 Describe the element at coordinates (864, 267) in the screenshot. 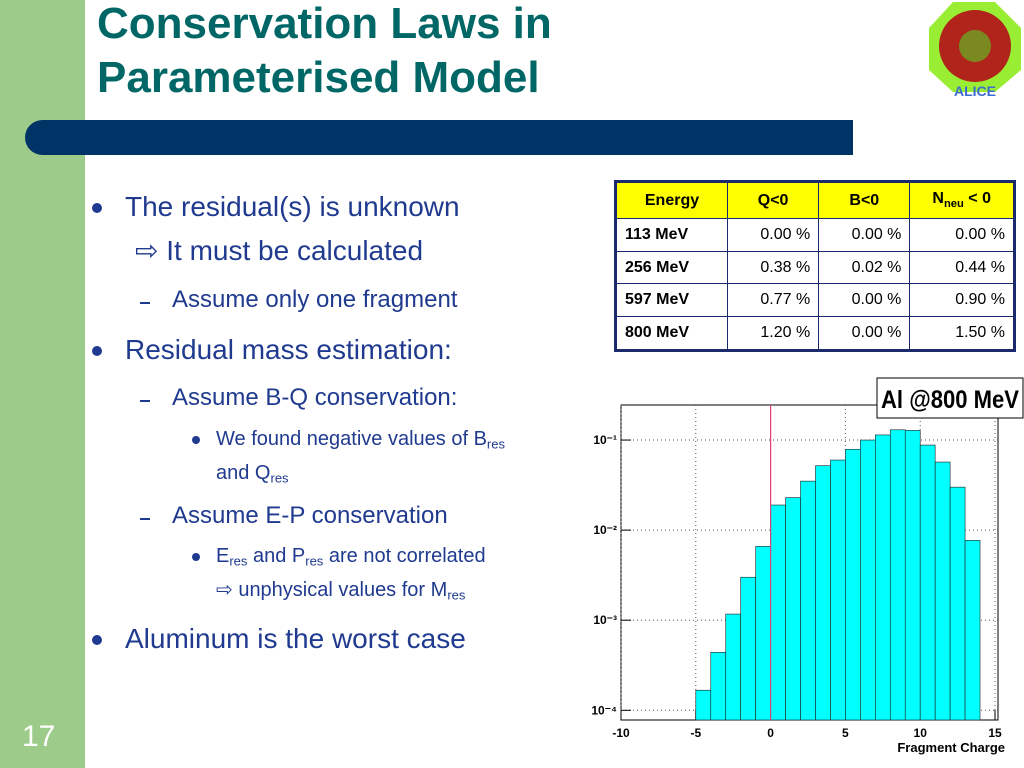

I see `table-cell: 0.02 %` at that location.